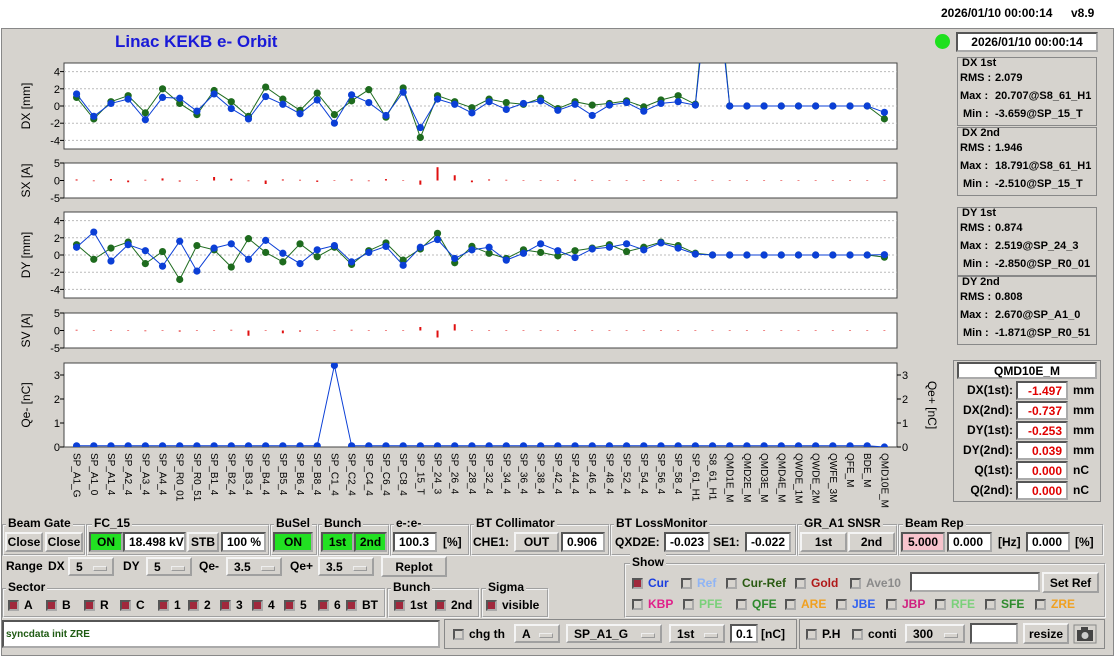 The width and height of the screenshot is (1115, 656). I want to click on x-tick-label: SP_A2_4, so click(127, 474).